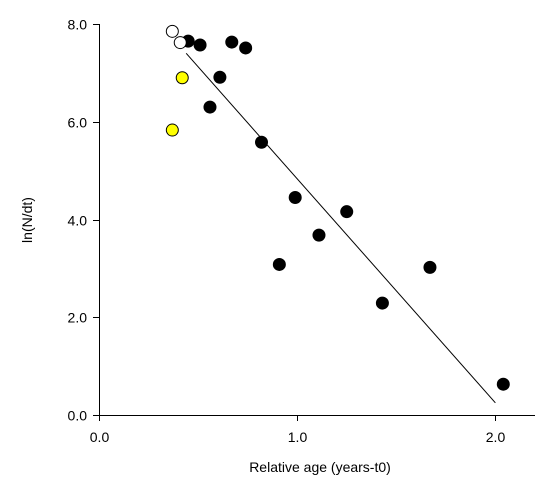 This screenshot has height=482, width=541. I want to click on x-axis-label: Relative age (years-t0), so click(320, 467).